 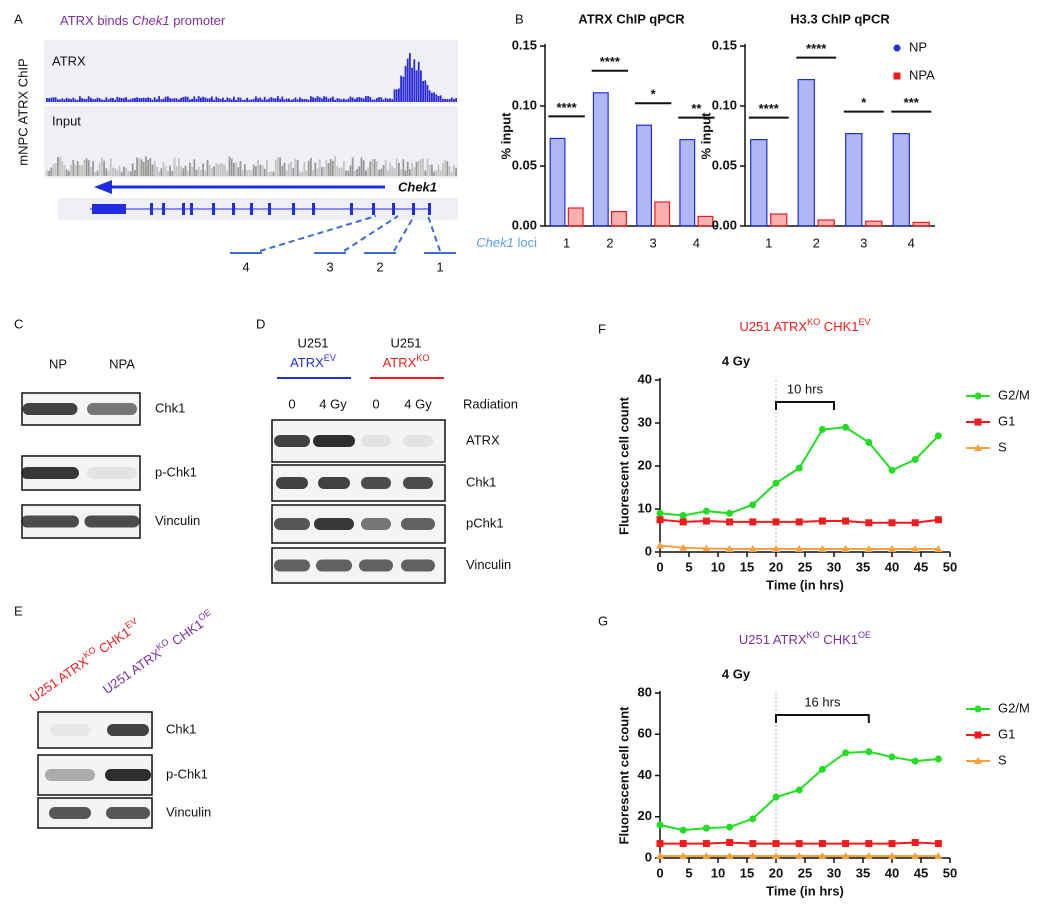 What do you see at coordinates (143, 20) in the screenshot?
I see `track-title: ATRX binds Chek1 promoter` at bounding box center [143, 20].